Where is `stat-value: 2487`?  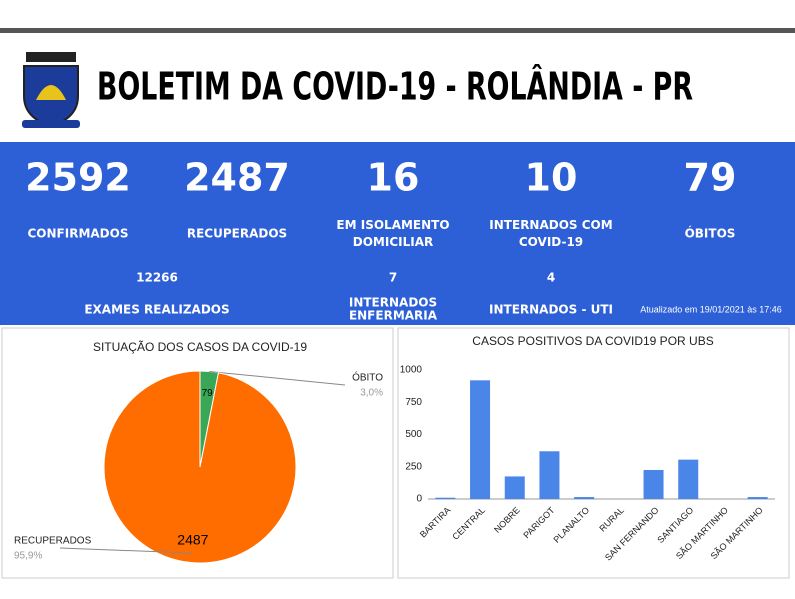 stat-value: 2487 is located at coordinates (237, 178).